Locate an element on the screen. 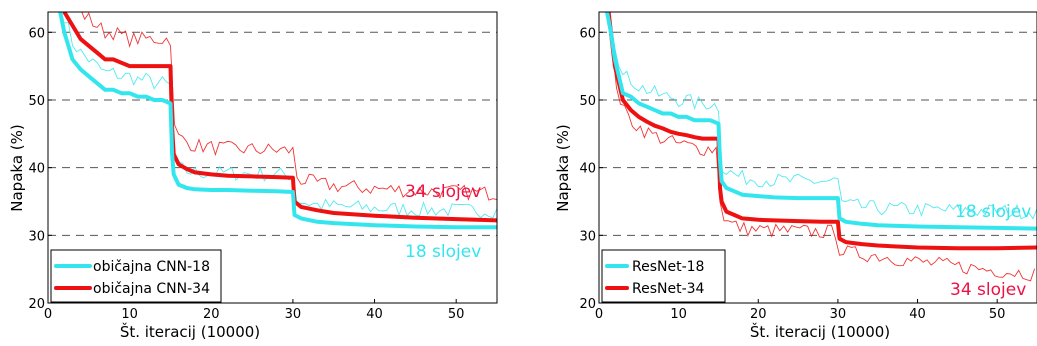  legend-left: običajna CNN-18 običajna CNN-34 is located at coordinates (136, 276).